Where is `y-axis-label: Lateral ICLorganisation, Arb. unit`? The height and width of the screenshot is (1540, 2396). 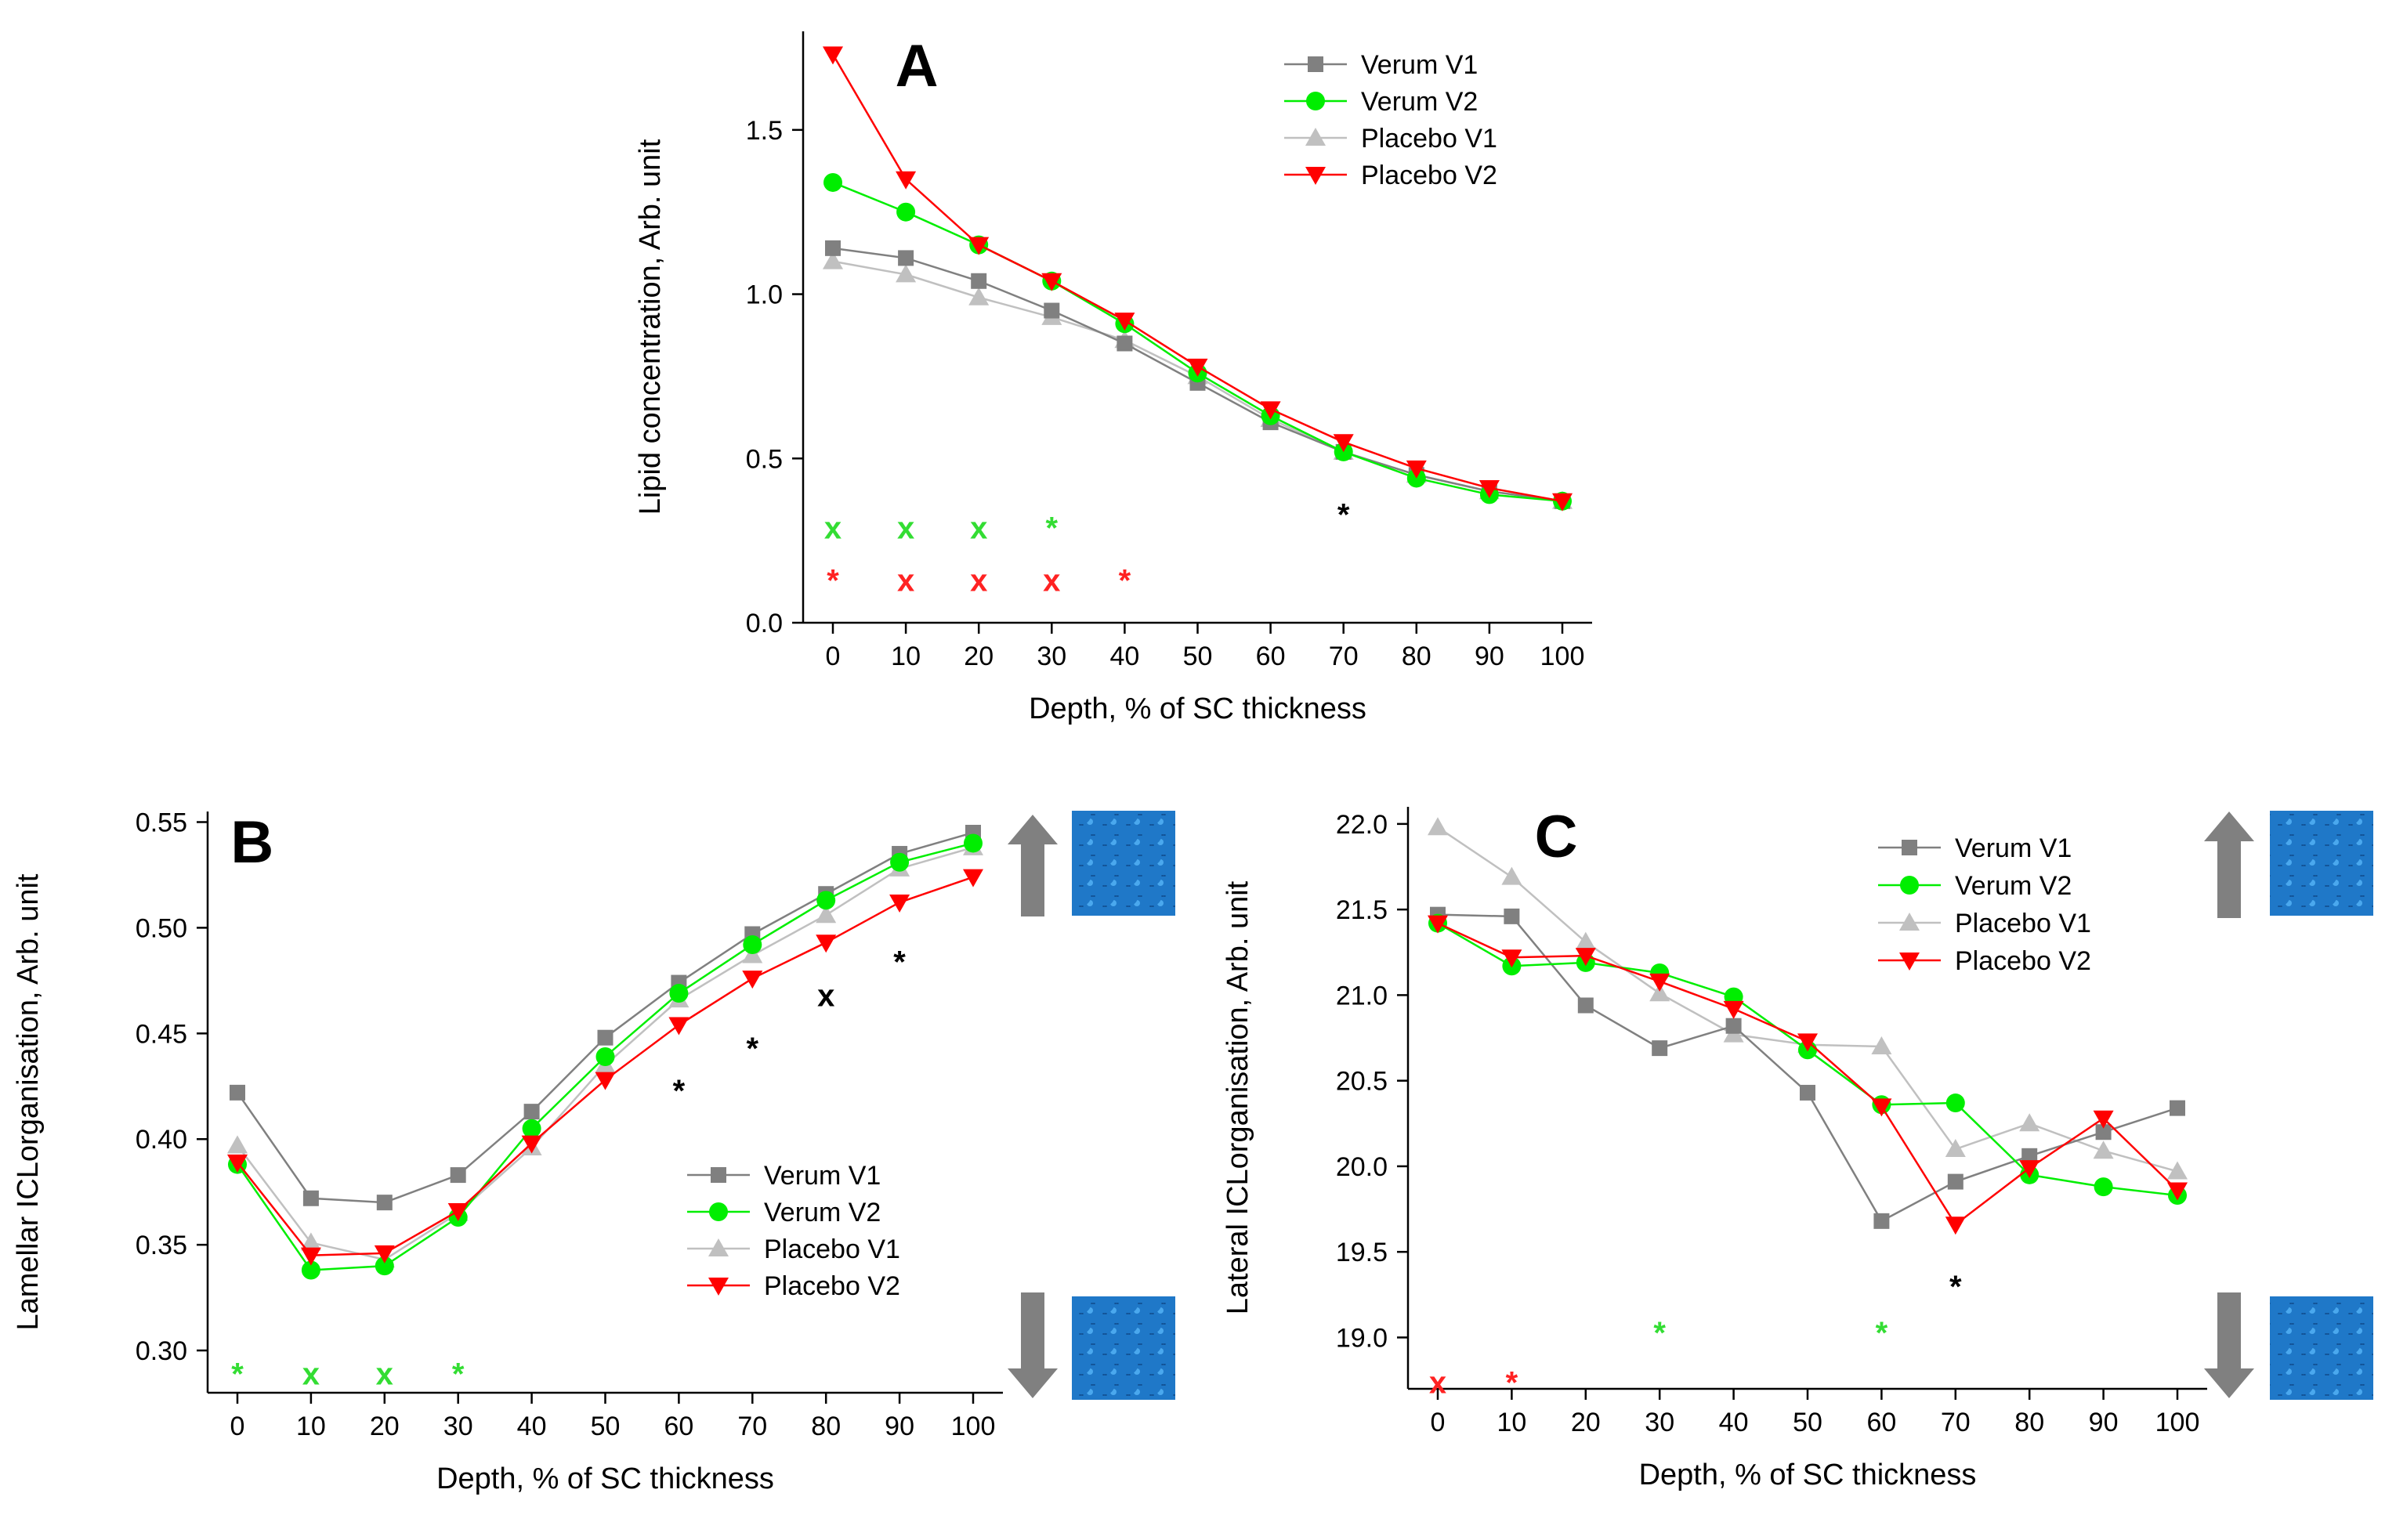 y-axis-label: Lateral ICLorganisation, Arb. unit is located at coordinates (1238, 1097).